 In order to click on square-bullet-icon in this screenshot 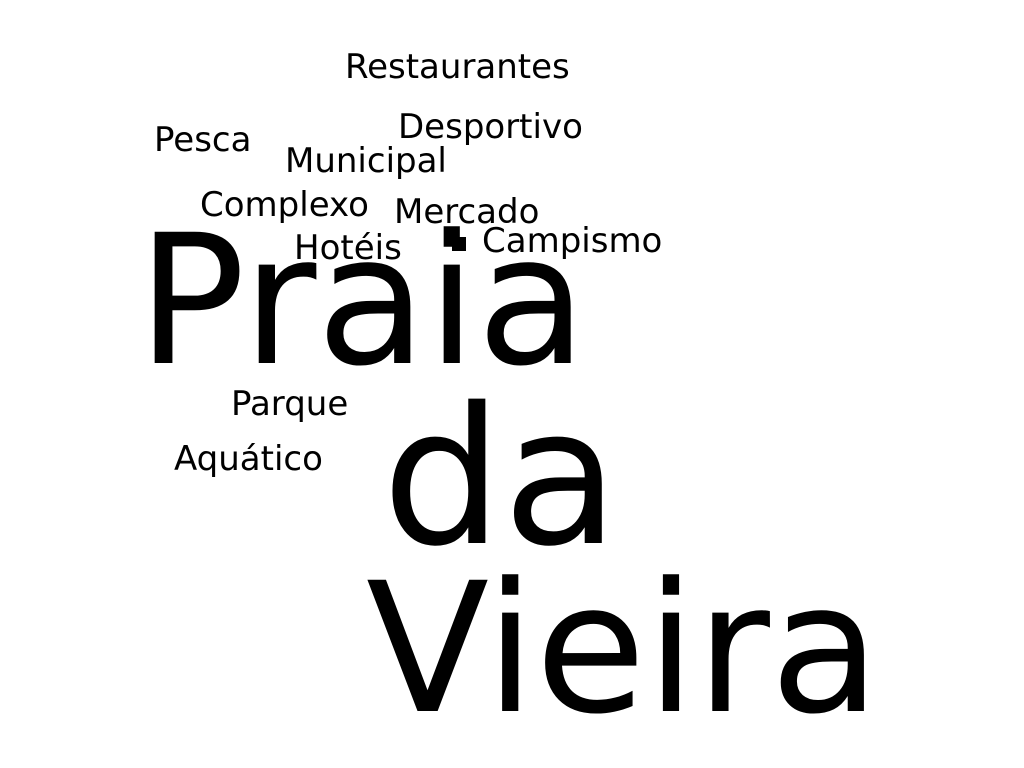, I will do `click(459, 244)`.